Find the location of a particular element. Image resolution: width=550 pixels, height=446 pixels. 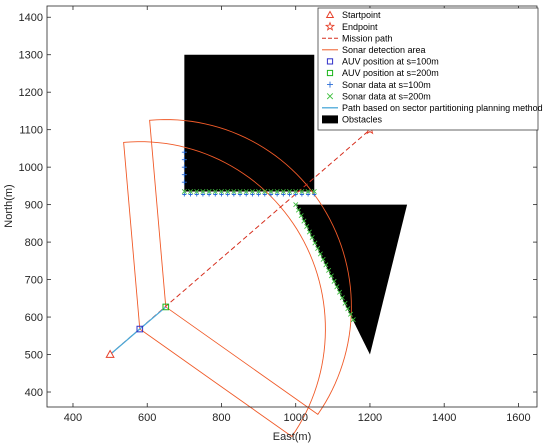

y-axis-label: North(m) is located at coordinates (9, 205).